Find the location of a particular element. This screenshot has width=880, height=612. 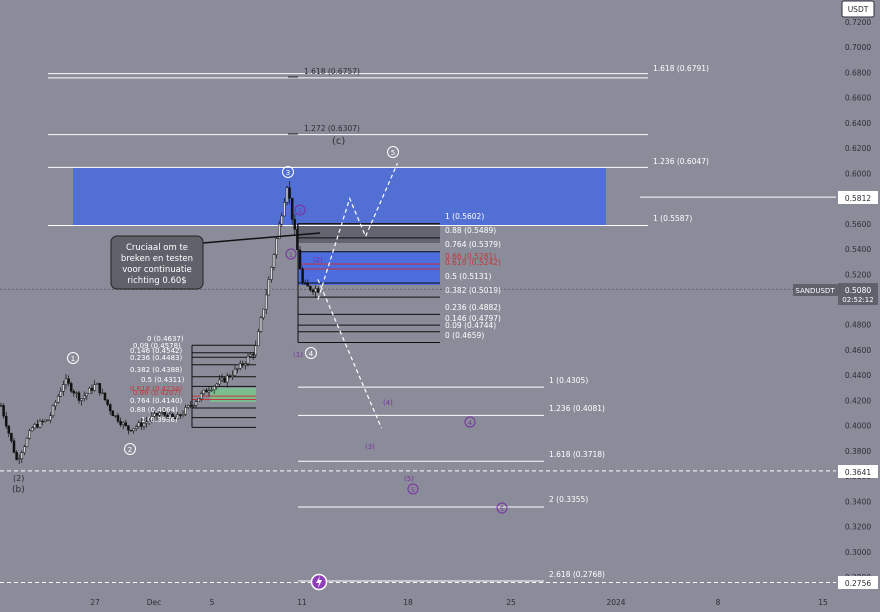

right-fib-label: 1 (0.5587) is located at coordinates (672, 218).